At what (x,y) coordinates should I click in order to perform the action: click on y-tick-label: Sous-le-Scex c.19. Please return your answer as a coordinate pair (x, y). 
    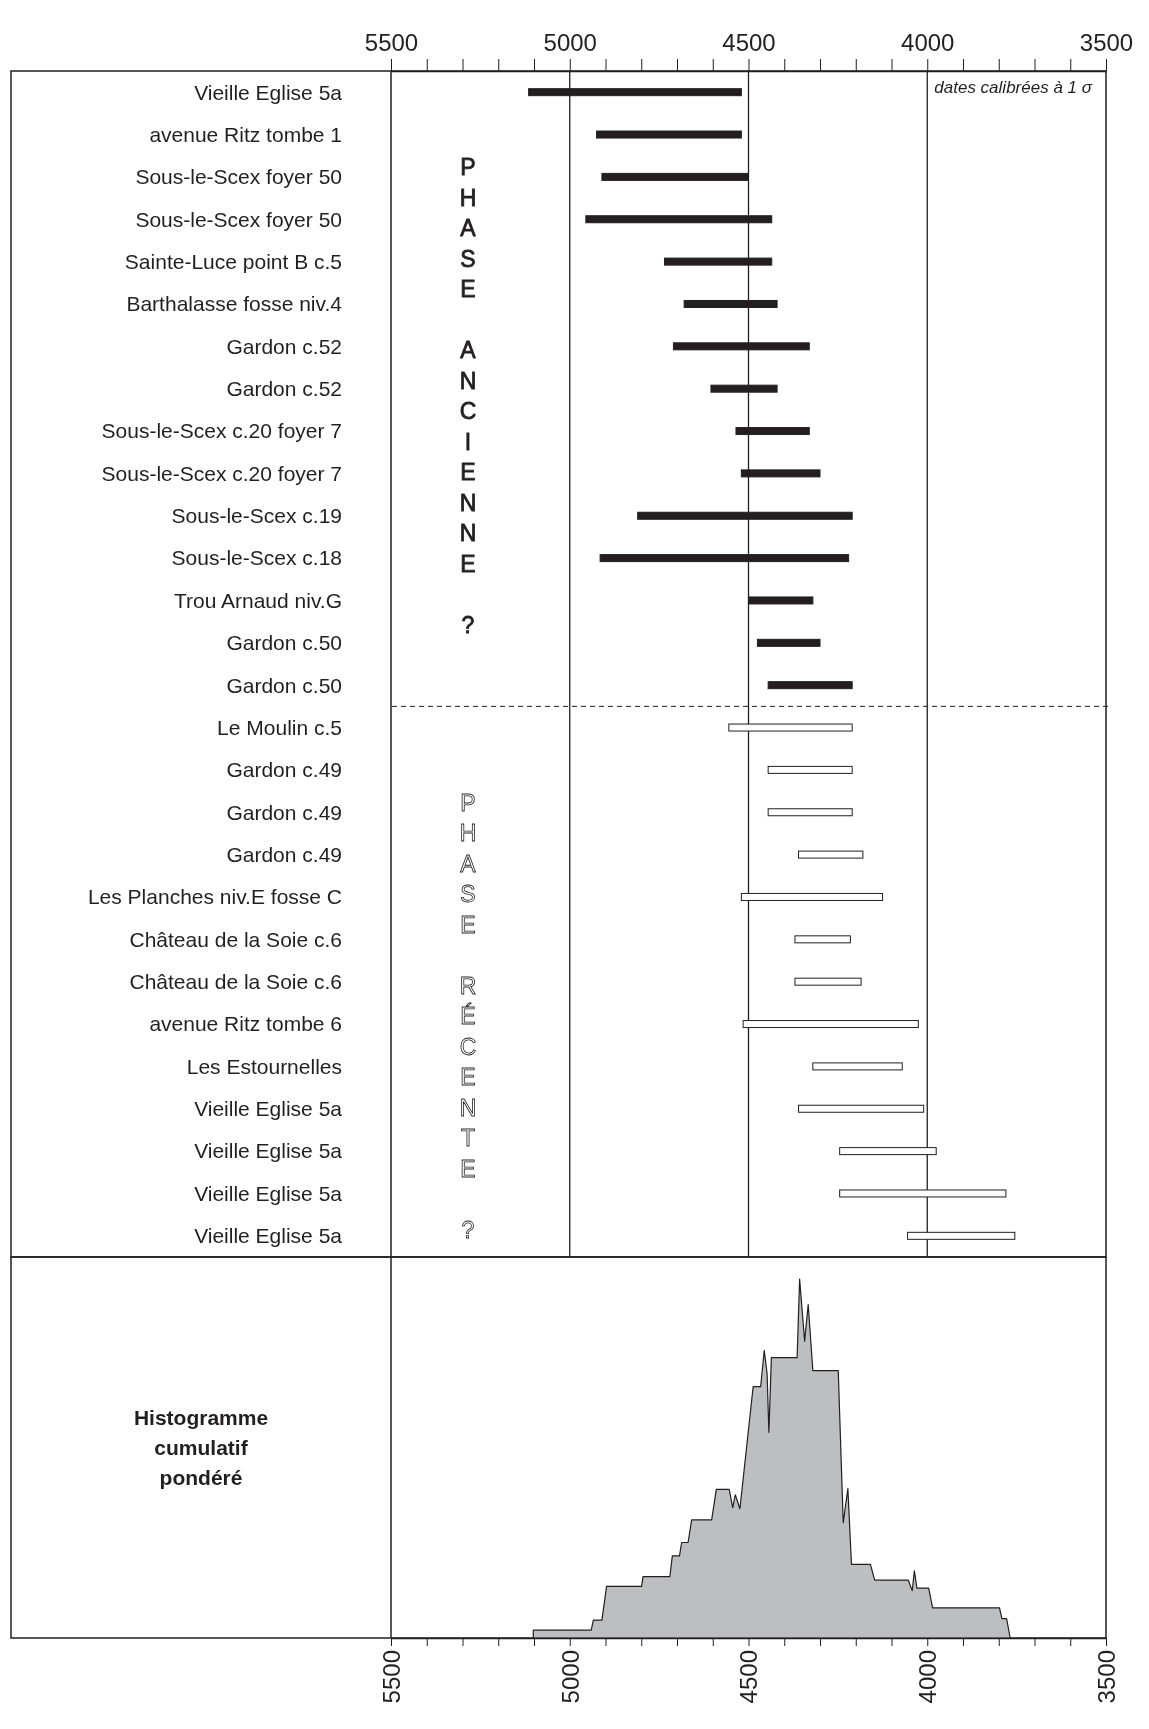
    Looking at the image, I should click on (256, 516).